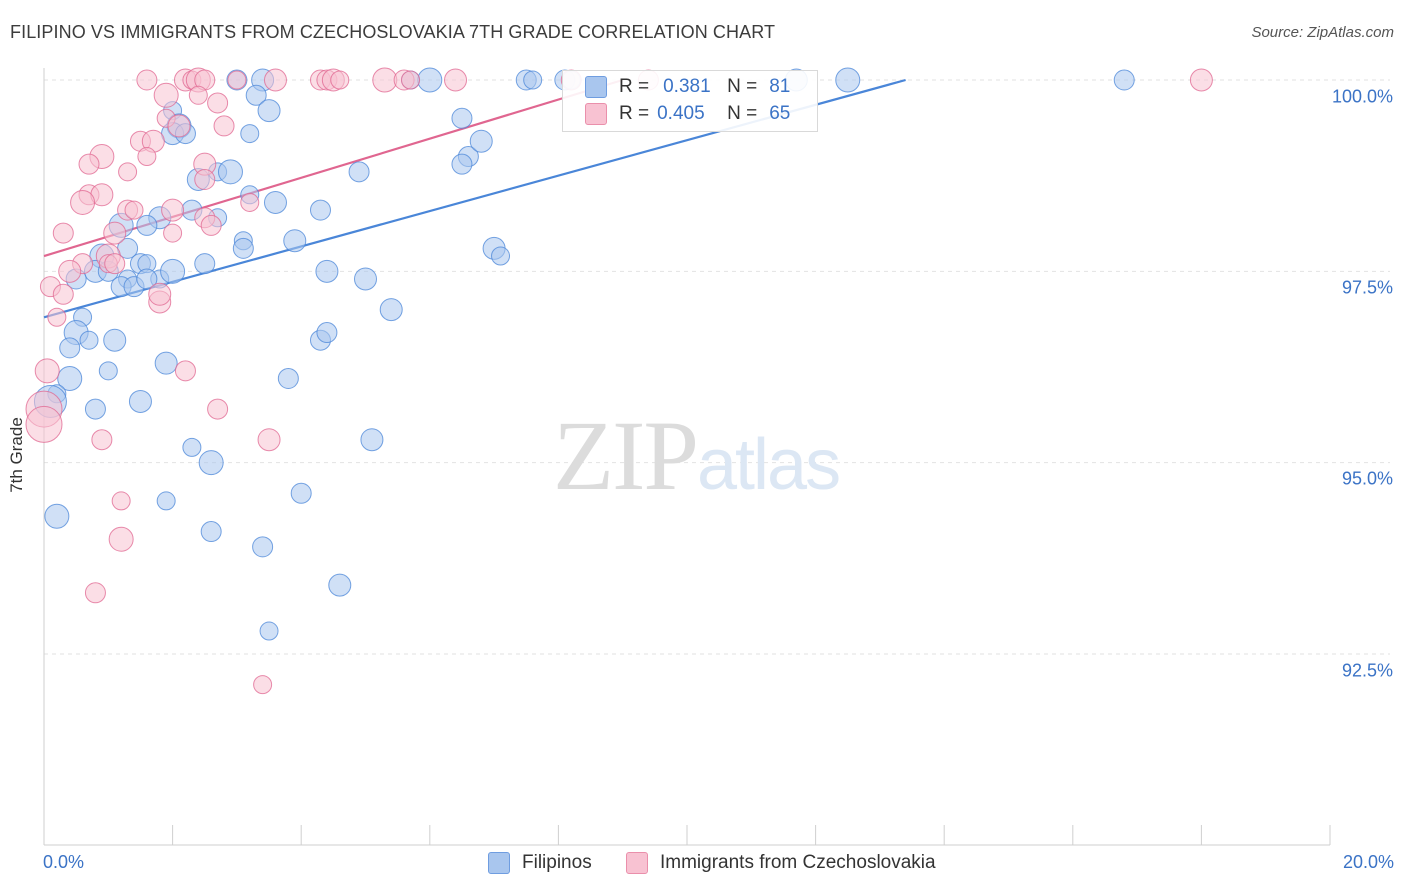 The image size is (1406, 892). I want to click on y-tick-label: 92.5%, so click(1367, 670).